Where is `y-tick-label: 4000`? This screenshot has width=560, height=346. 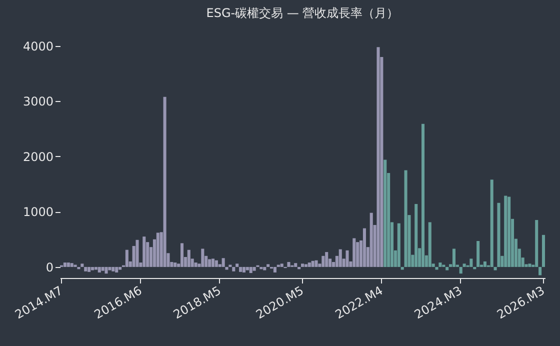
y-tick-label: 4000 is located at coordinates (38, 47).